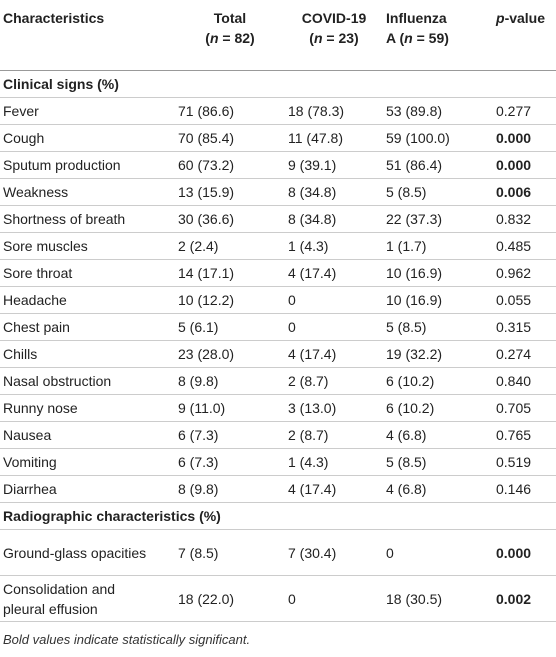  I want to click on table-row: Headache 10 (12.2) 0 10 (16.9) 0.055, so click(278, 300).